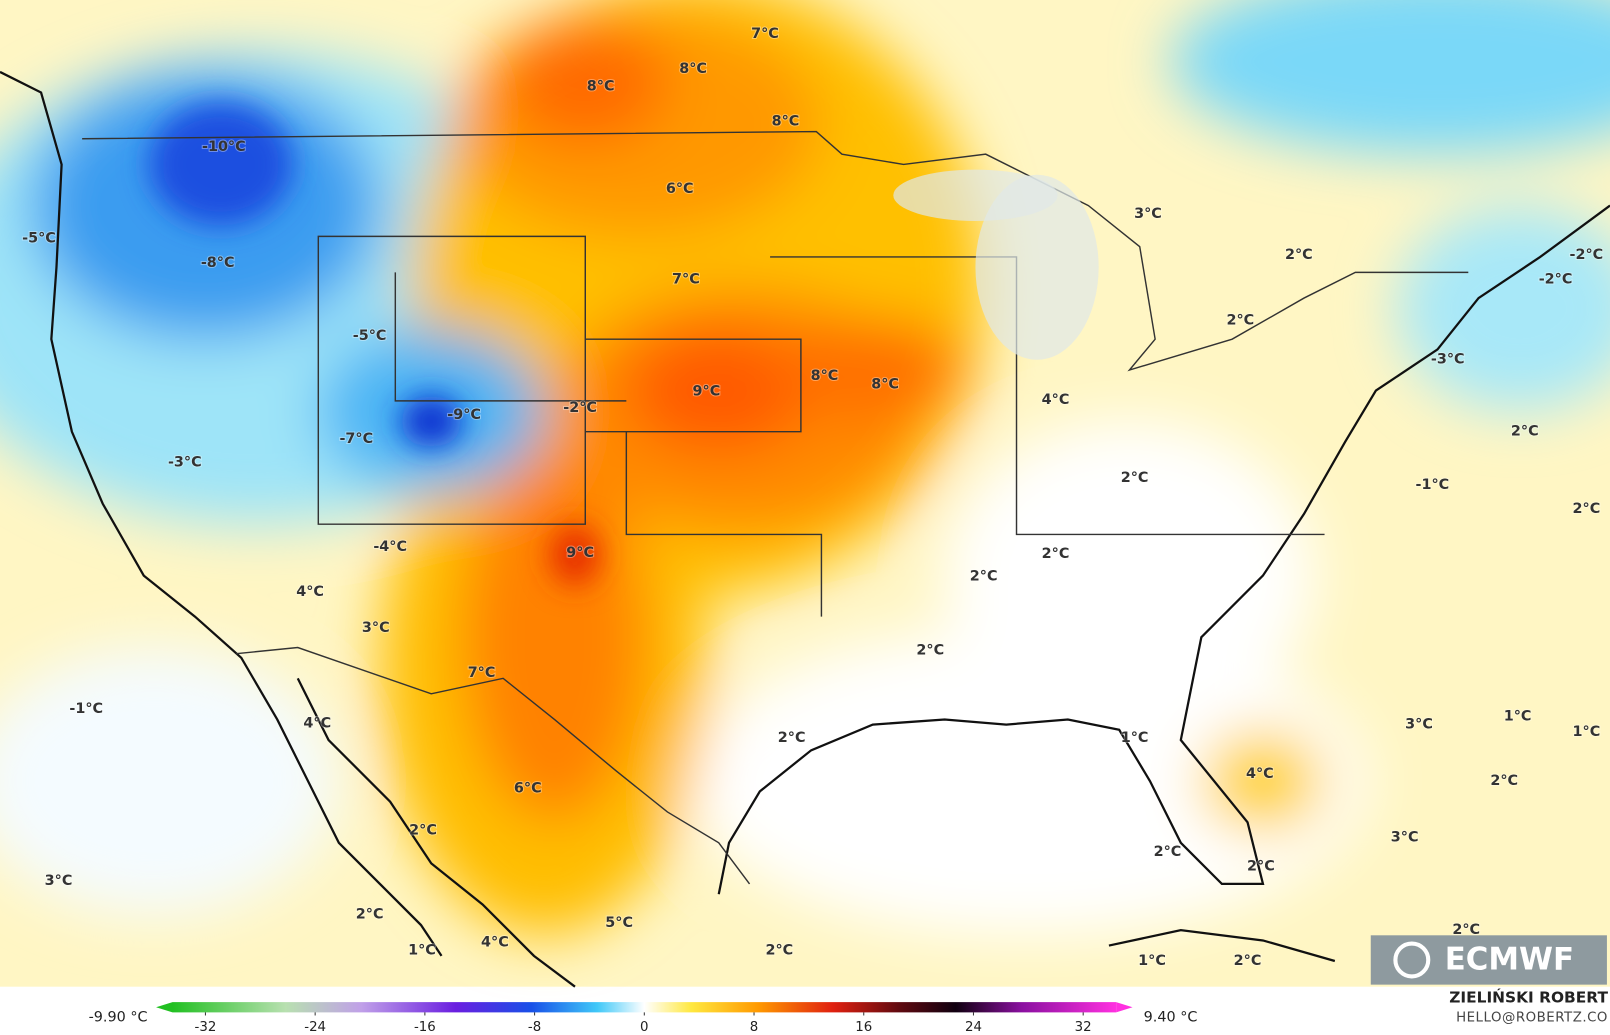  Describe the element at coordinates (1124, 1007) in the screenshot. I see `colorbar-right-arrow` at that location.